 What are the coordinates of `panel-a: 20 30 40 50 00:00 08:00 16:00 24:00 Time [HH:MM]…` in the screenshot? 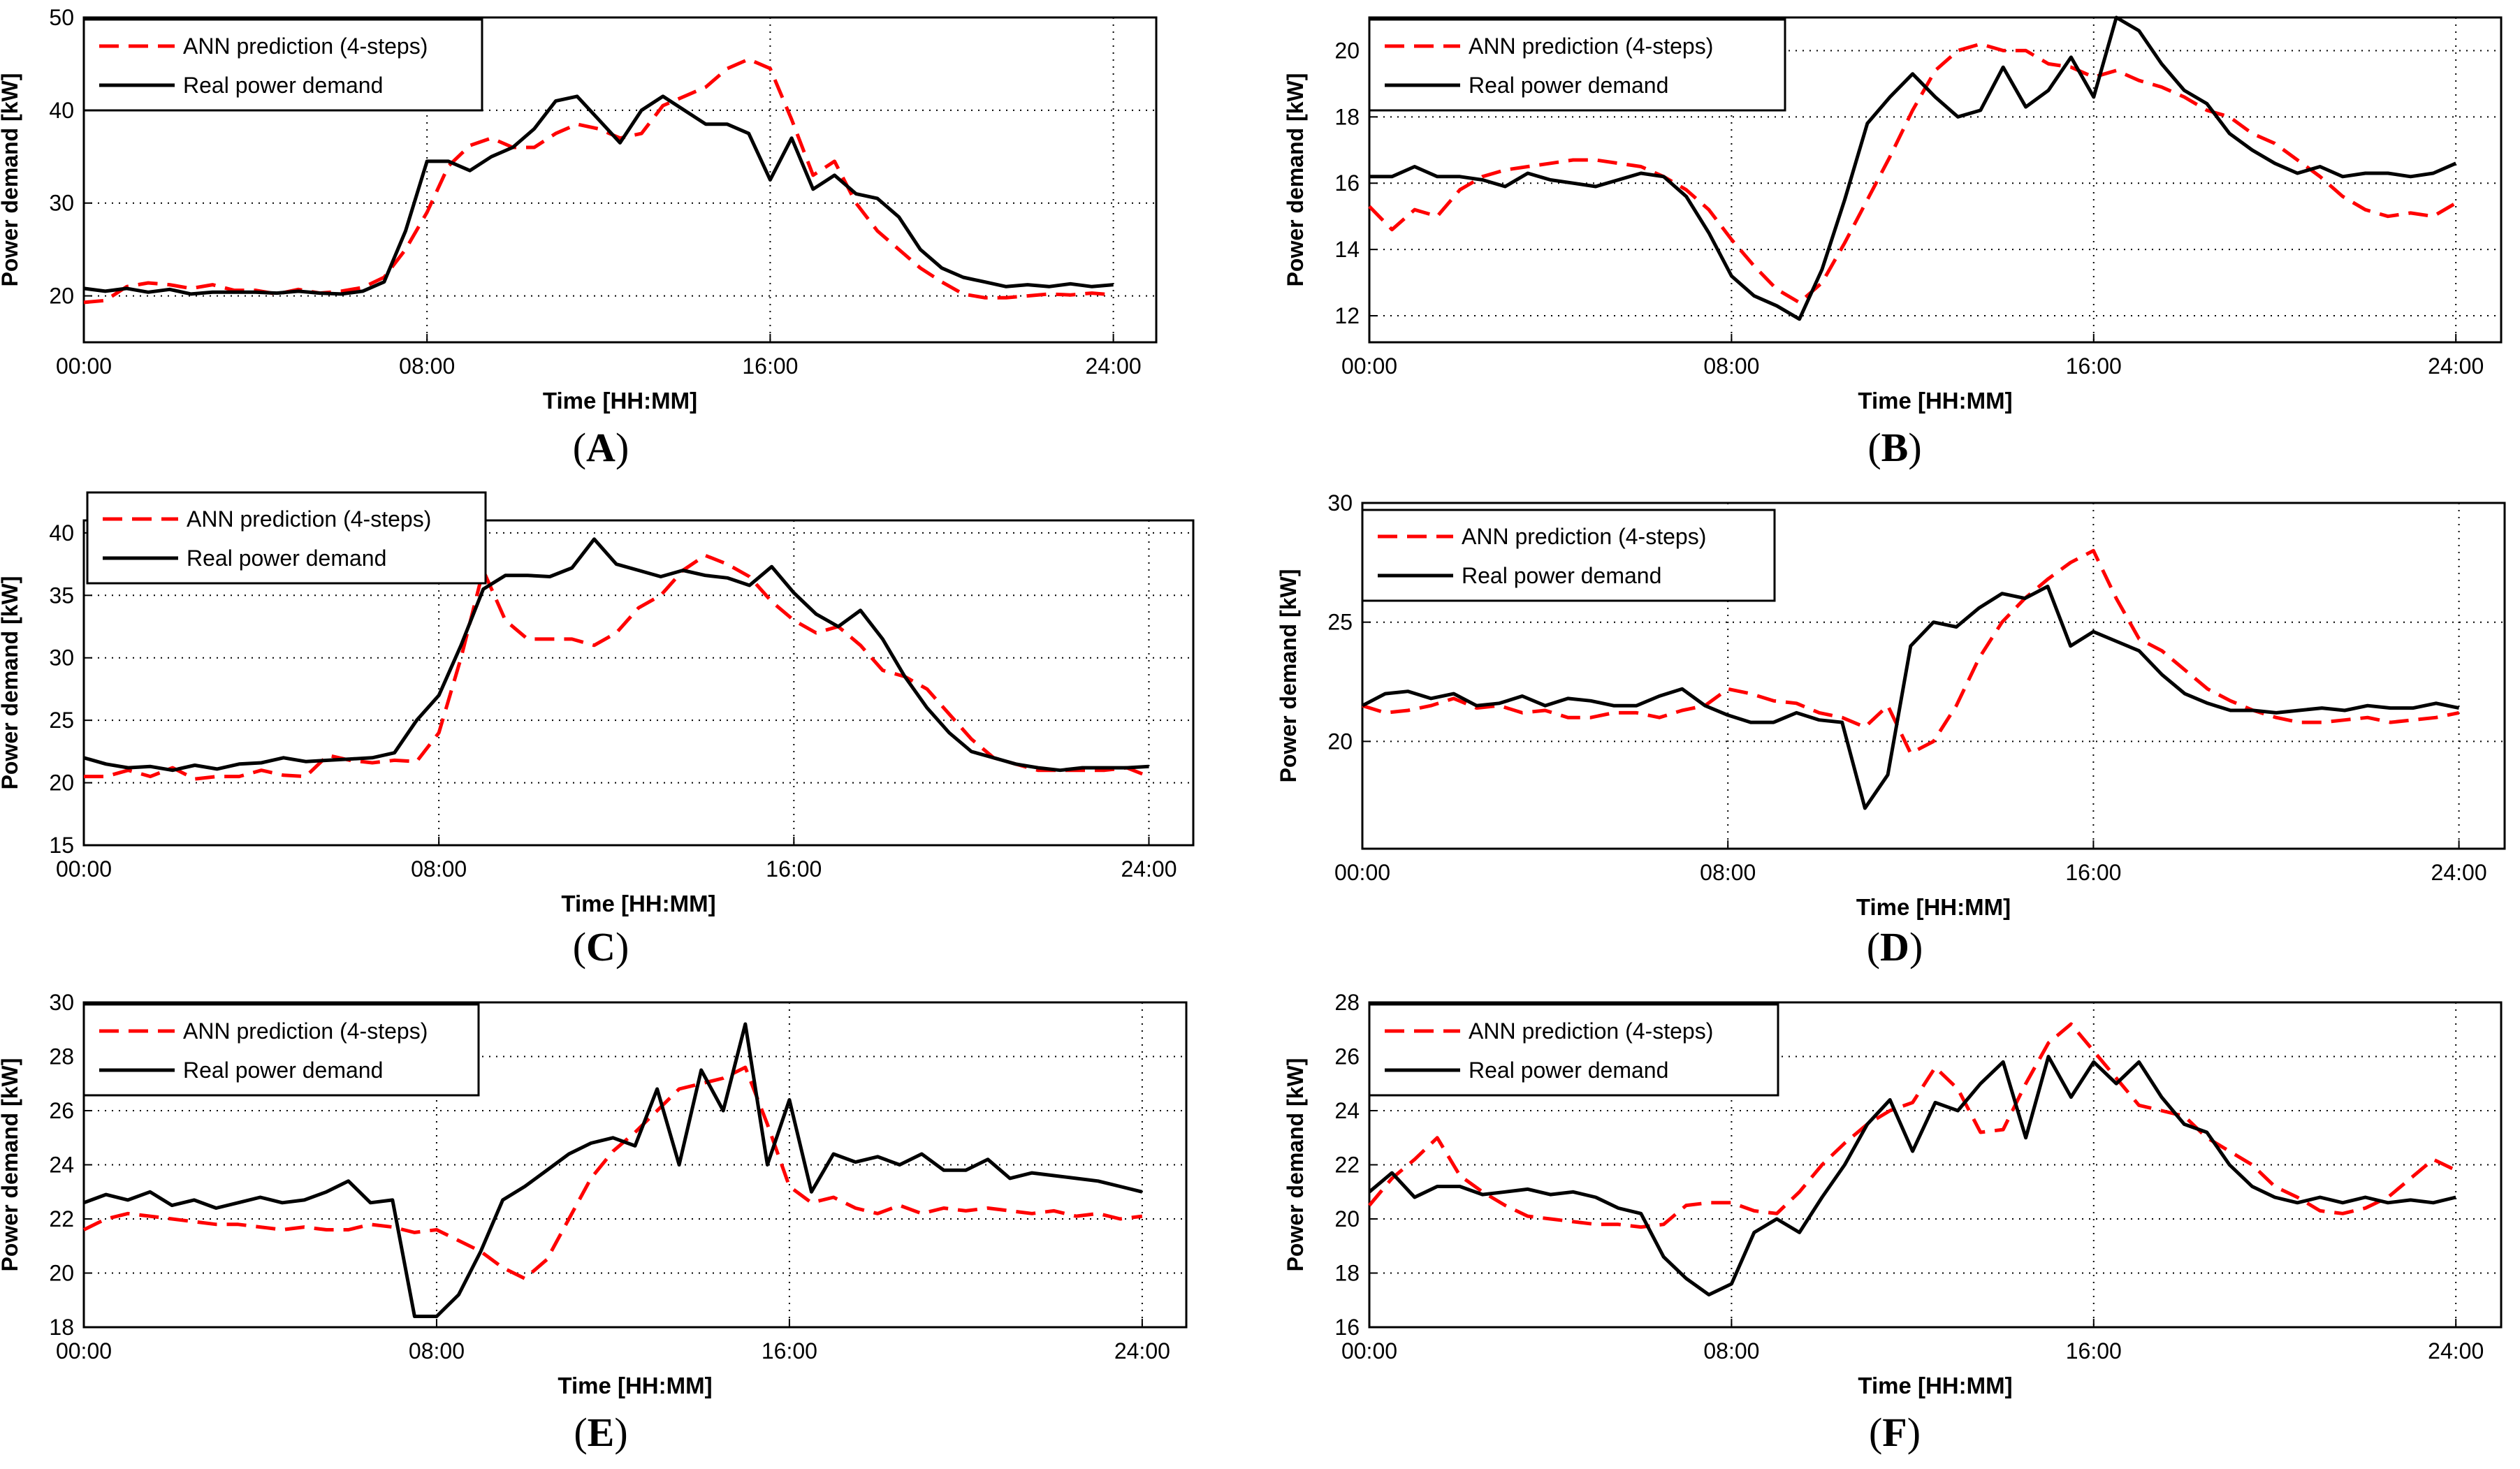 It's located at (579, 238).